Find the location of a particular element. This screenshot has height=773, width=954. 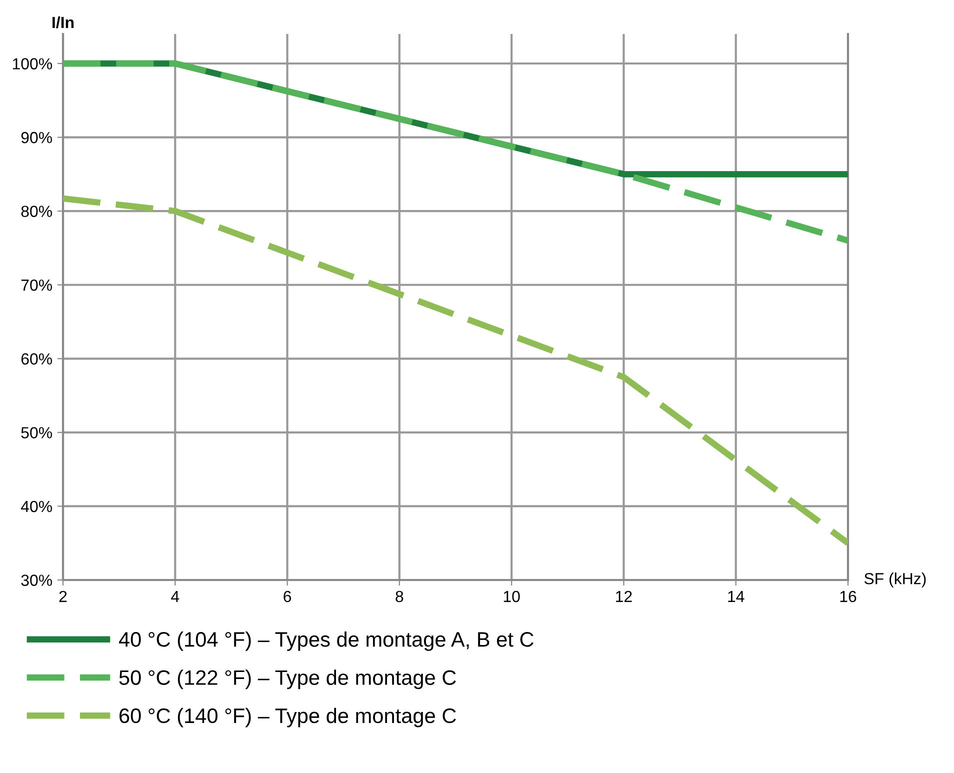

x-tick-label: 12 is located at coordinates (624, 596).